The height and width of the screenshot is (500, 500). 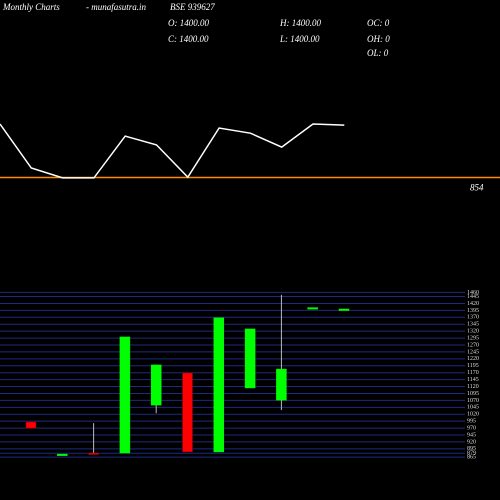 I want to click on y-tick-label: 1220, so click(x=473, y=359).